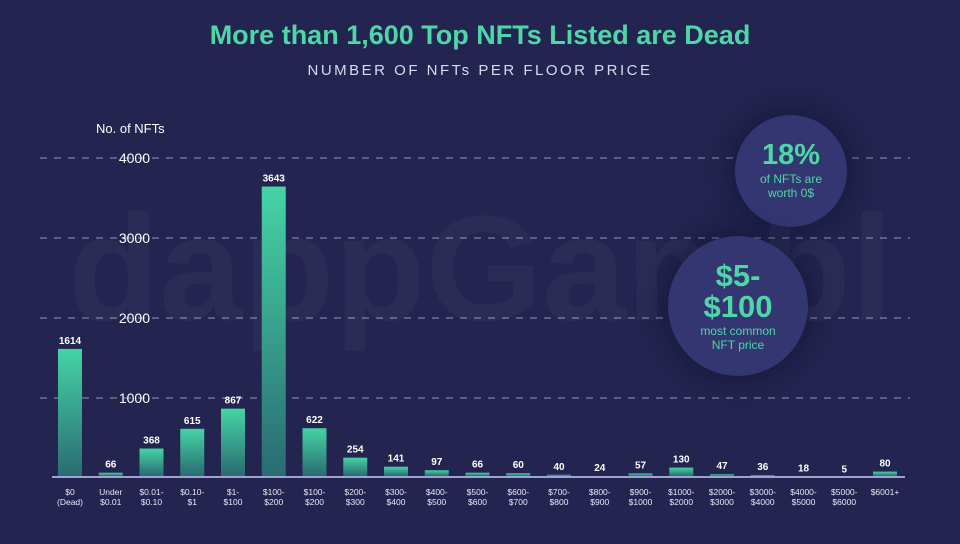 This screenshot has width=960, height=544. Describe the element at coordinates (518, 502) in the screenshot. I see `x-tick-label: $700` at that location.